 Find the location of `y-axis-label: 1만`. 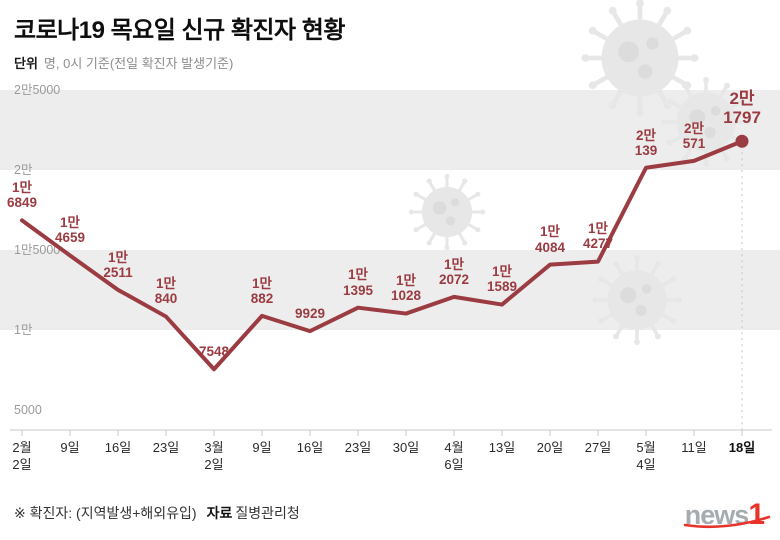

y-axis-label: 1만 is located at coordinates (23, 330).